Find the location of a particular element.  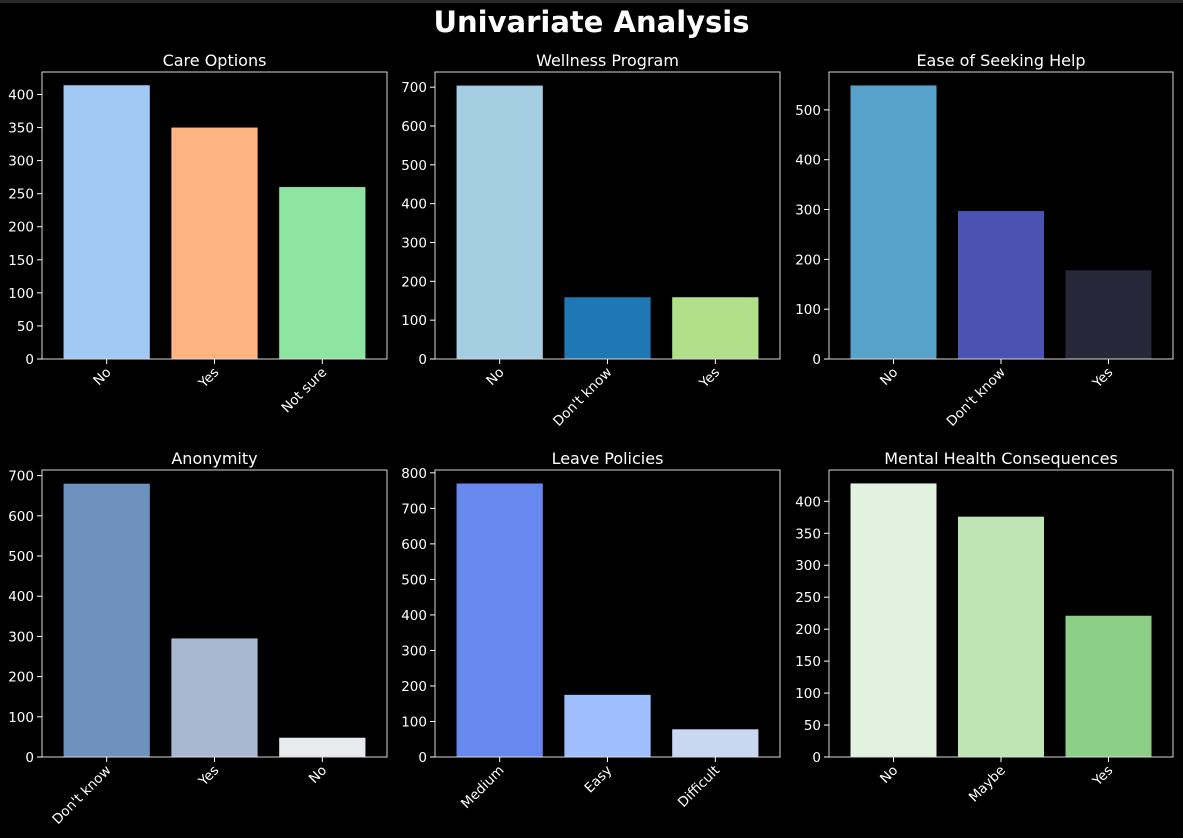

subplot-title: Anonymity is located at coordinates (214, 458).